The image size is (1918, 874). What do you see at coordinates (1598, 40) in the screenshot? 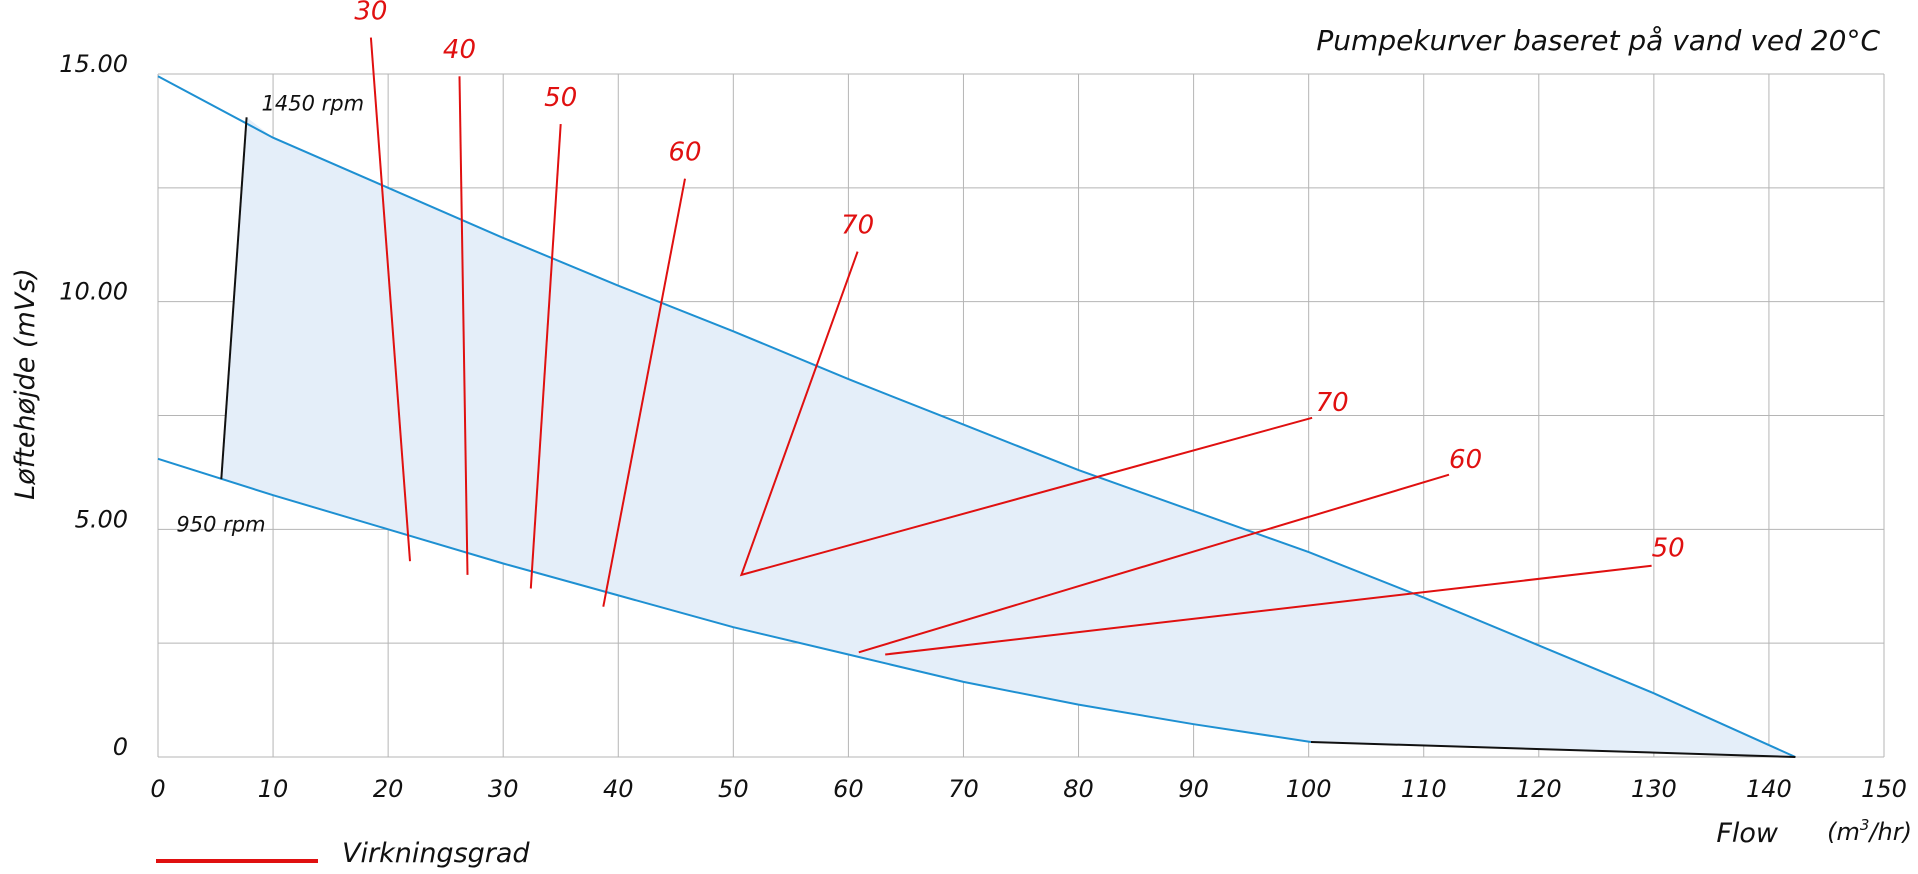
I see `chart-title: Pumpekurver baseret på vand ved 20°C` at bounding box center [1598, 40].